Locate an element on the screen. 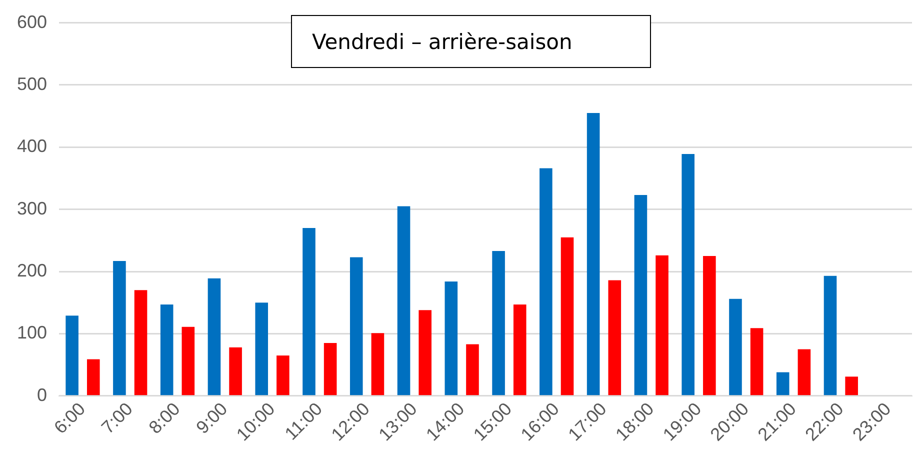  title-frame: Vendredi – arrière-saison is located at coordinates (471, 41).